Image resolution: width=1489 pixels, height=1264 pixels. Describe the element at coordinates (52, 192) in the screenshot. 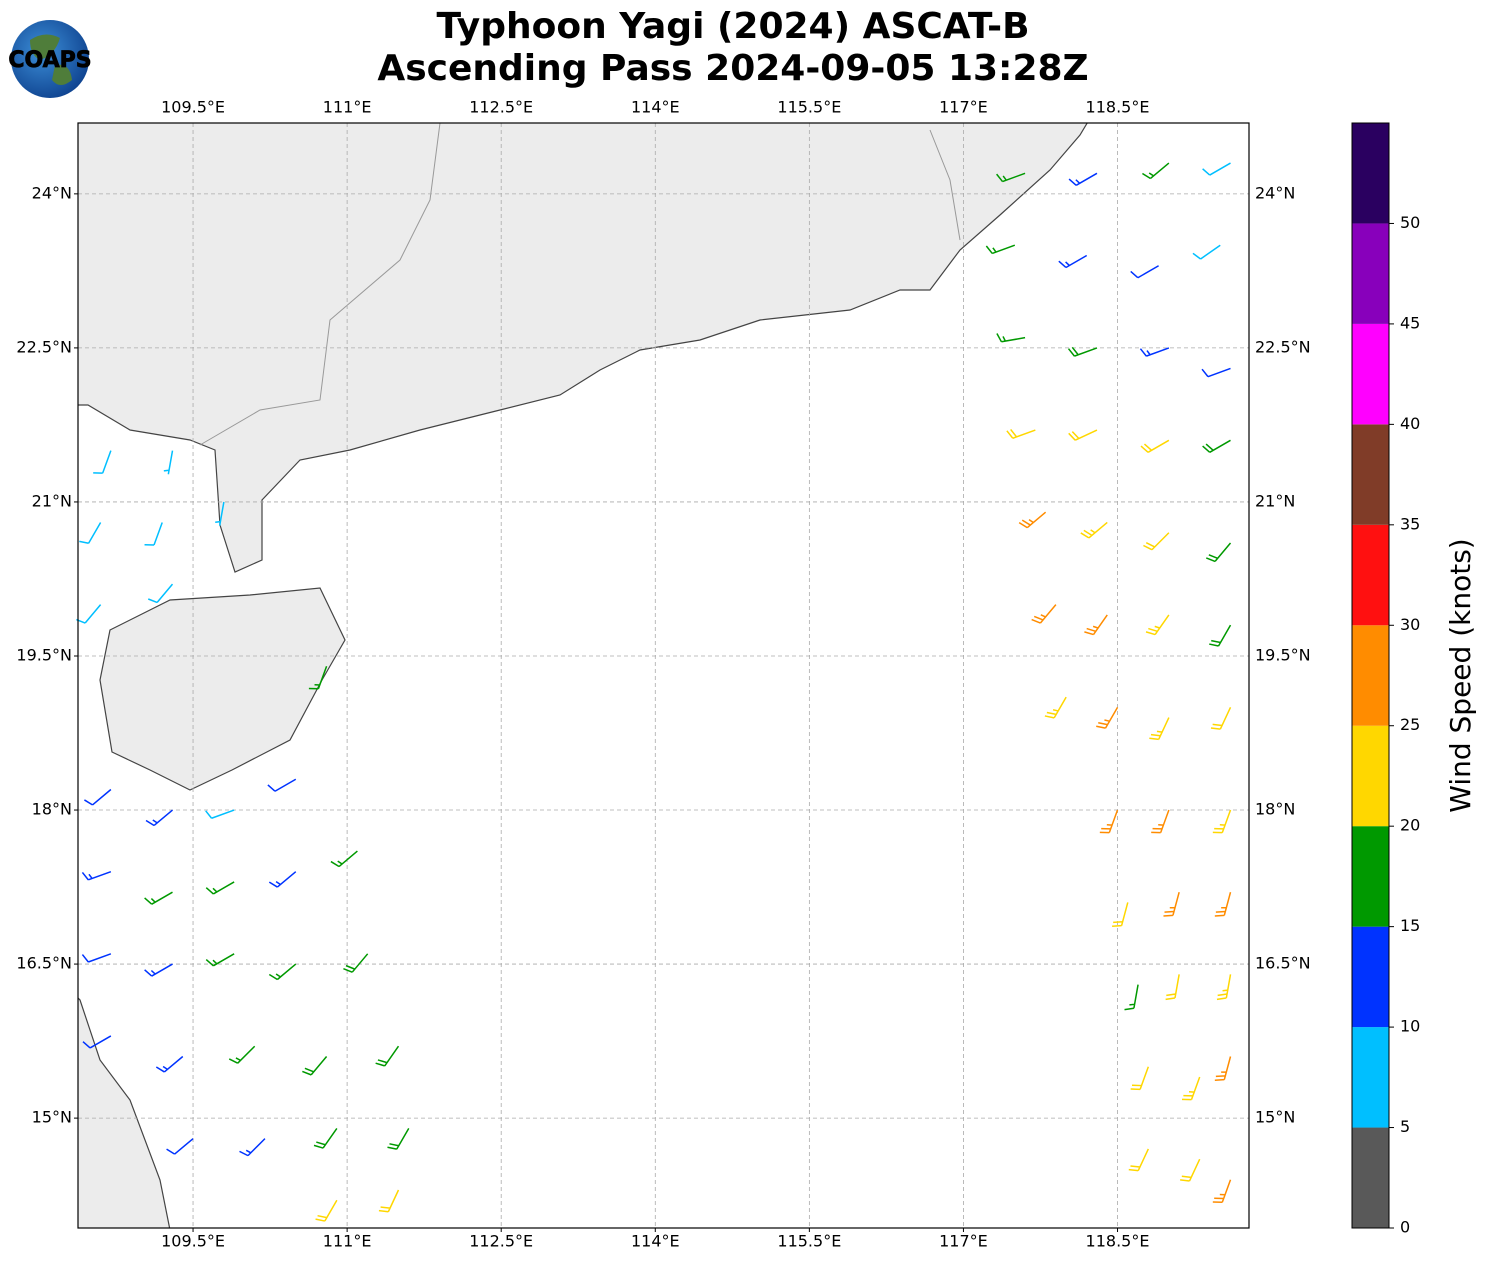

I see `y-tick-label: 24°N` at that location.